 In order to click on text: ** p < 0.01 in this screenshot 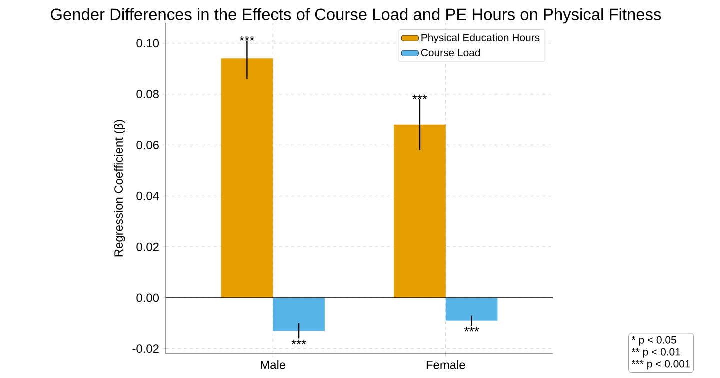, I will do `click(656, 353)`.